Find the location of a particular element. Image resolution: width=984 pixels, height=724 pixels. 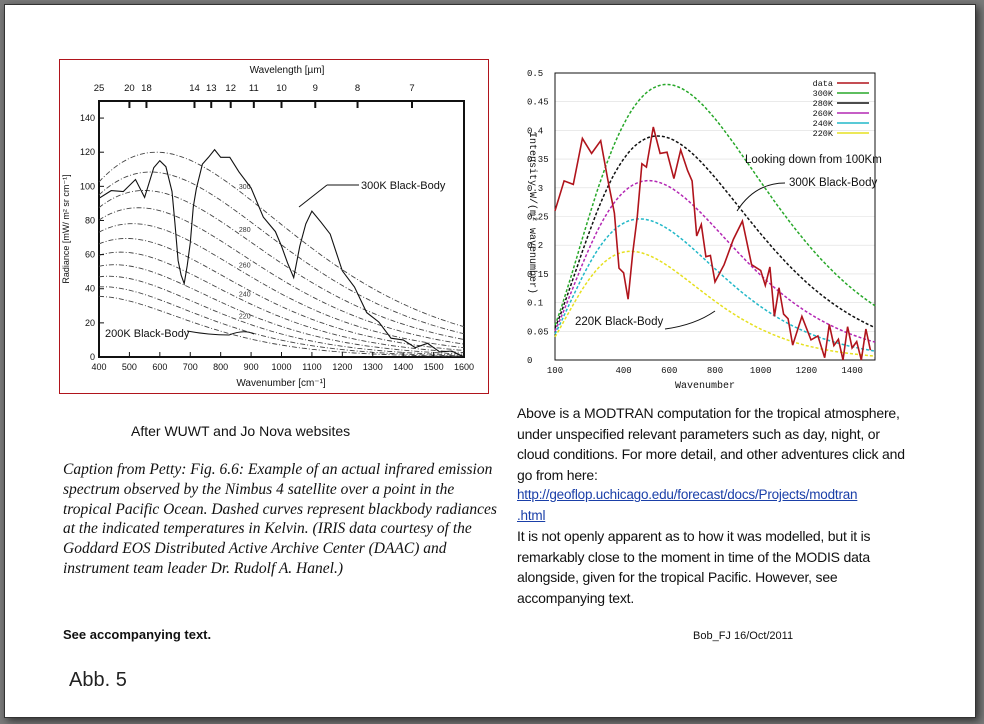

blackbody-curve-250k is located at coordinates (281, 294).